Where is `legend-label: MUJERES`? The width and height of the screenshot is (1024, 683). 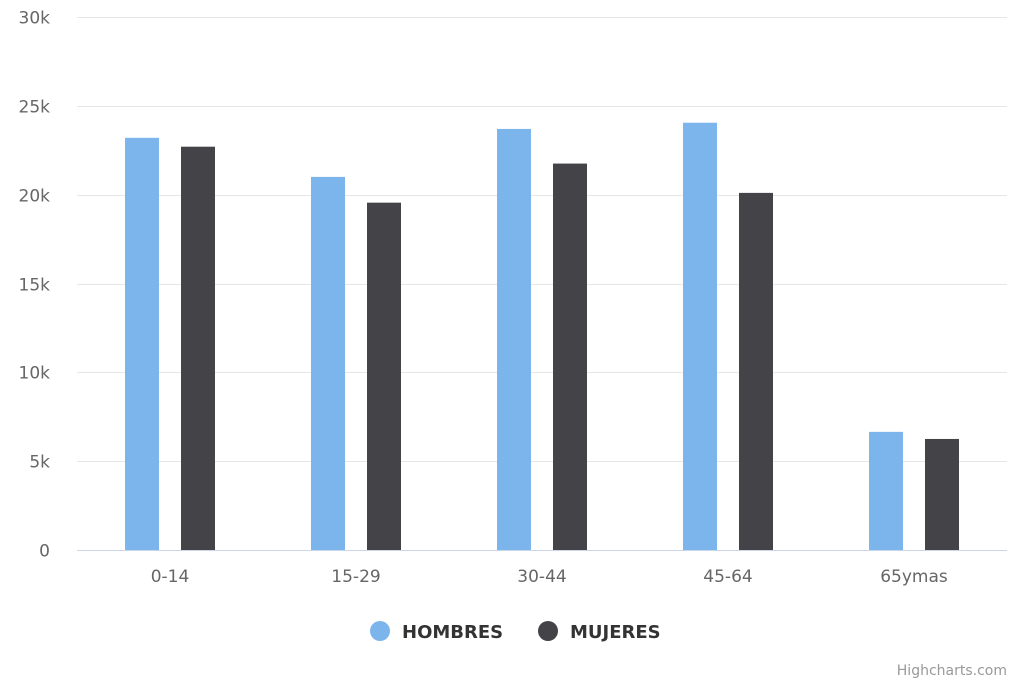
legend-label: MUJERES is located at coordinates (615, 632).